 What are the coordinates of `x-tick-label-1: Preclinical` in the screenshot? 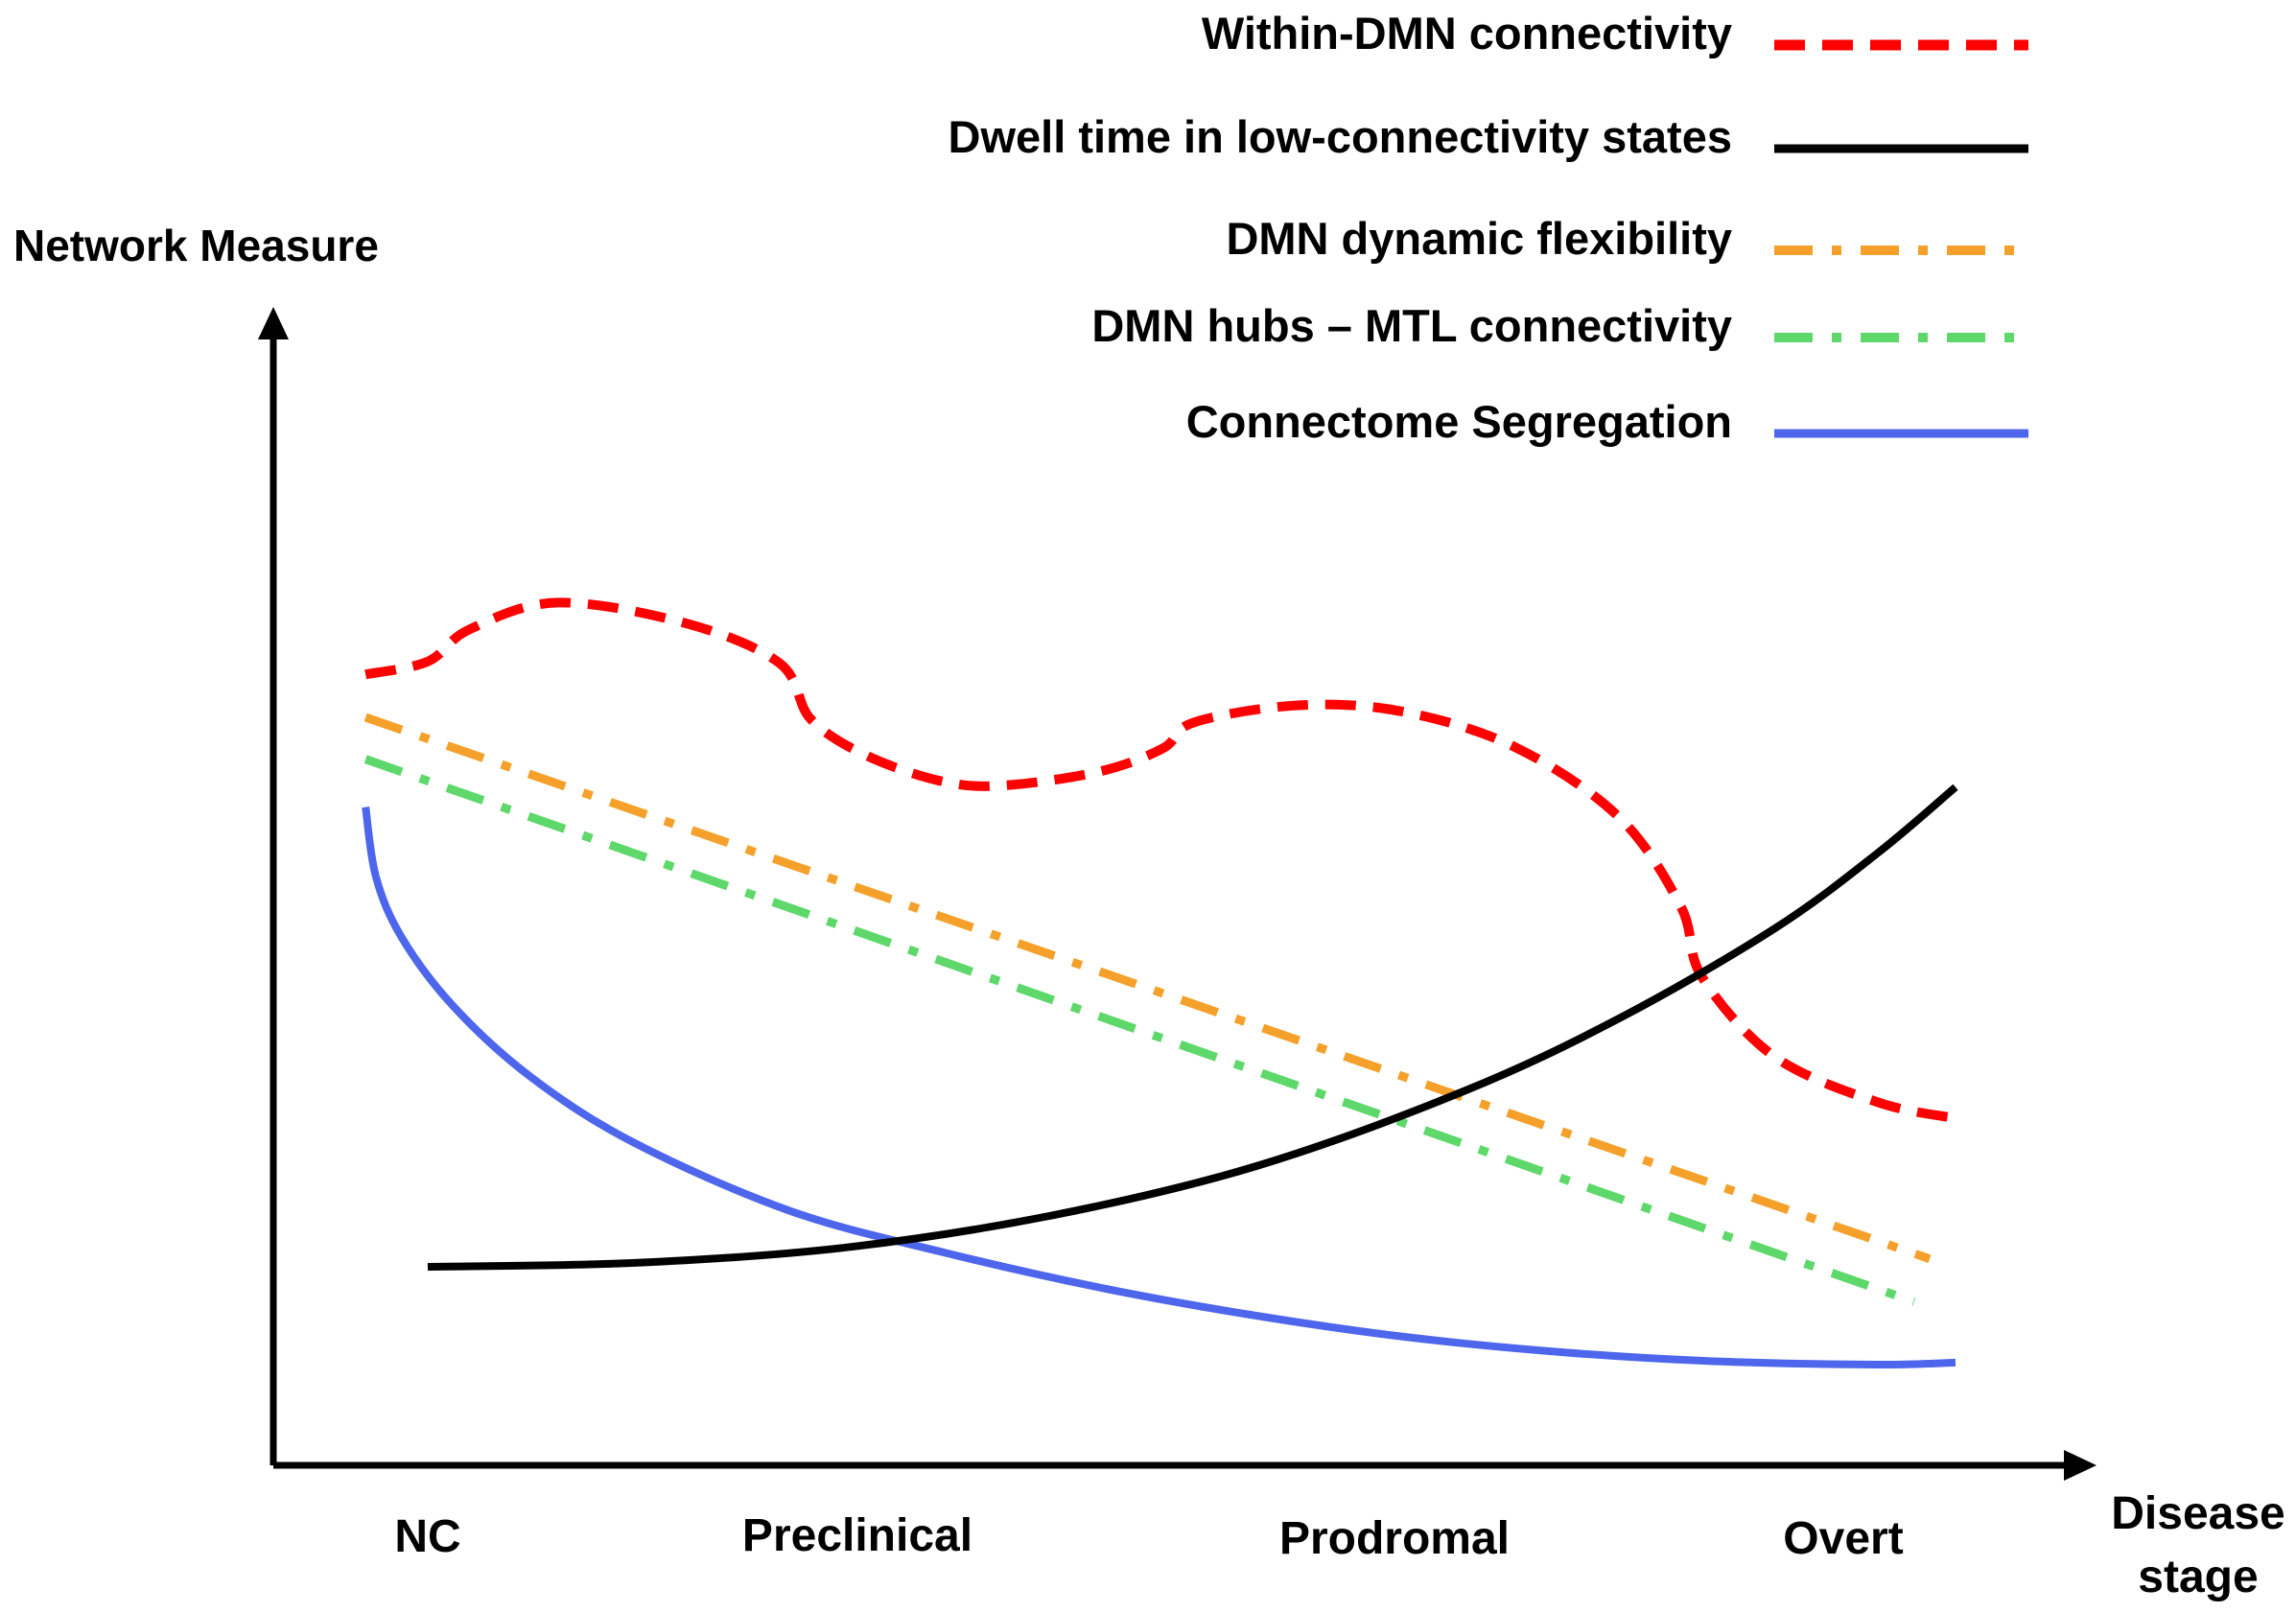 It's located at (857, 1535).